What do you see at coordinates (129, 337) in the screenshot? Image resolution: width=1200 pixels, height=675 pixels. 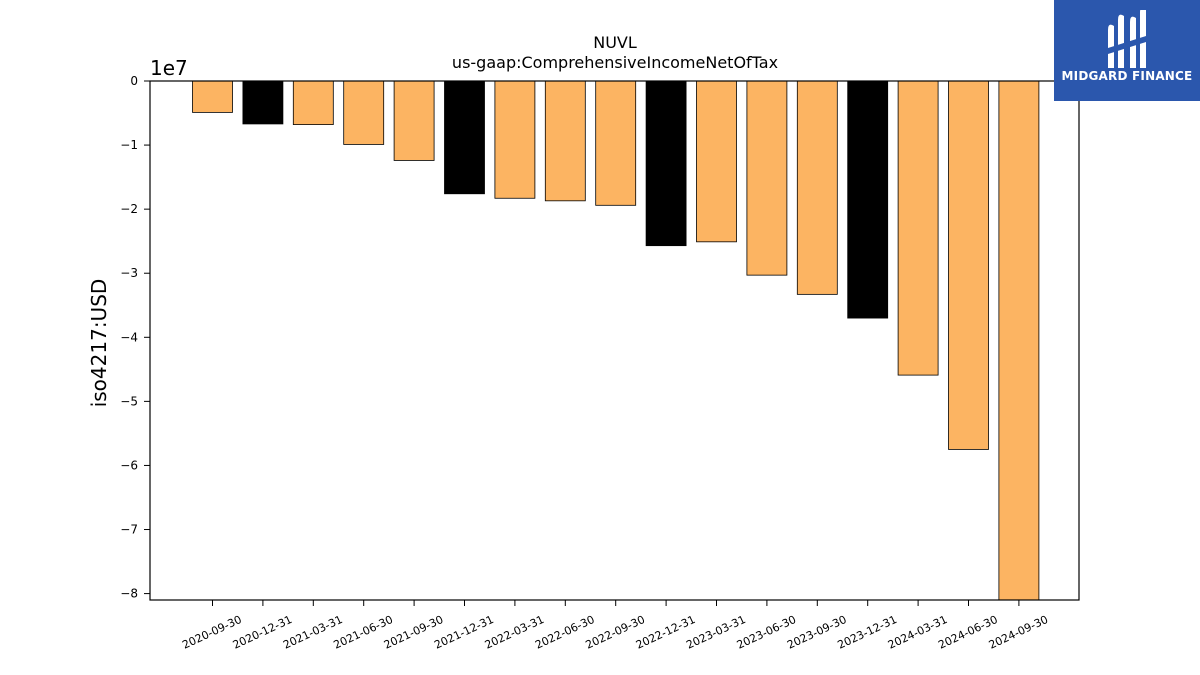 I see `y-tick-label: −4` at bounding box center [129, 337].